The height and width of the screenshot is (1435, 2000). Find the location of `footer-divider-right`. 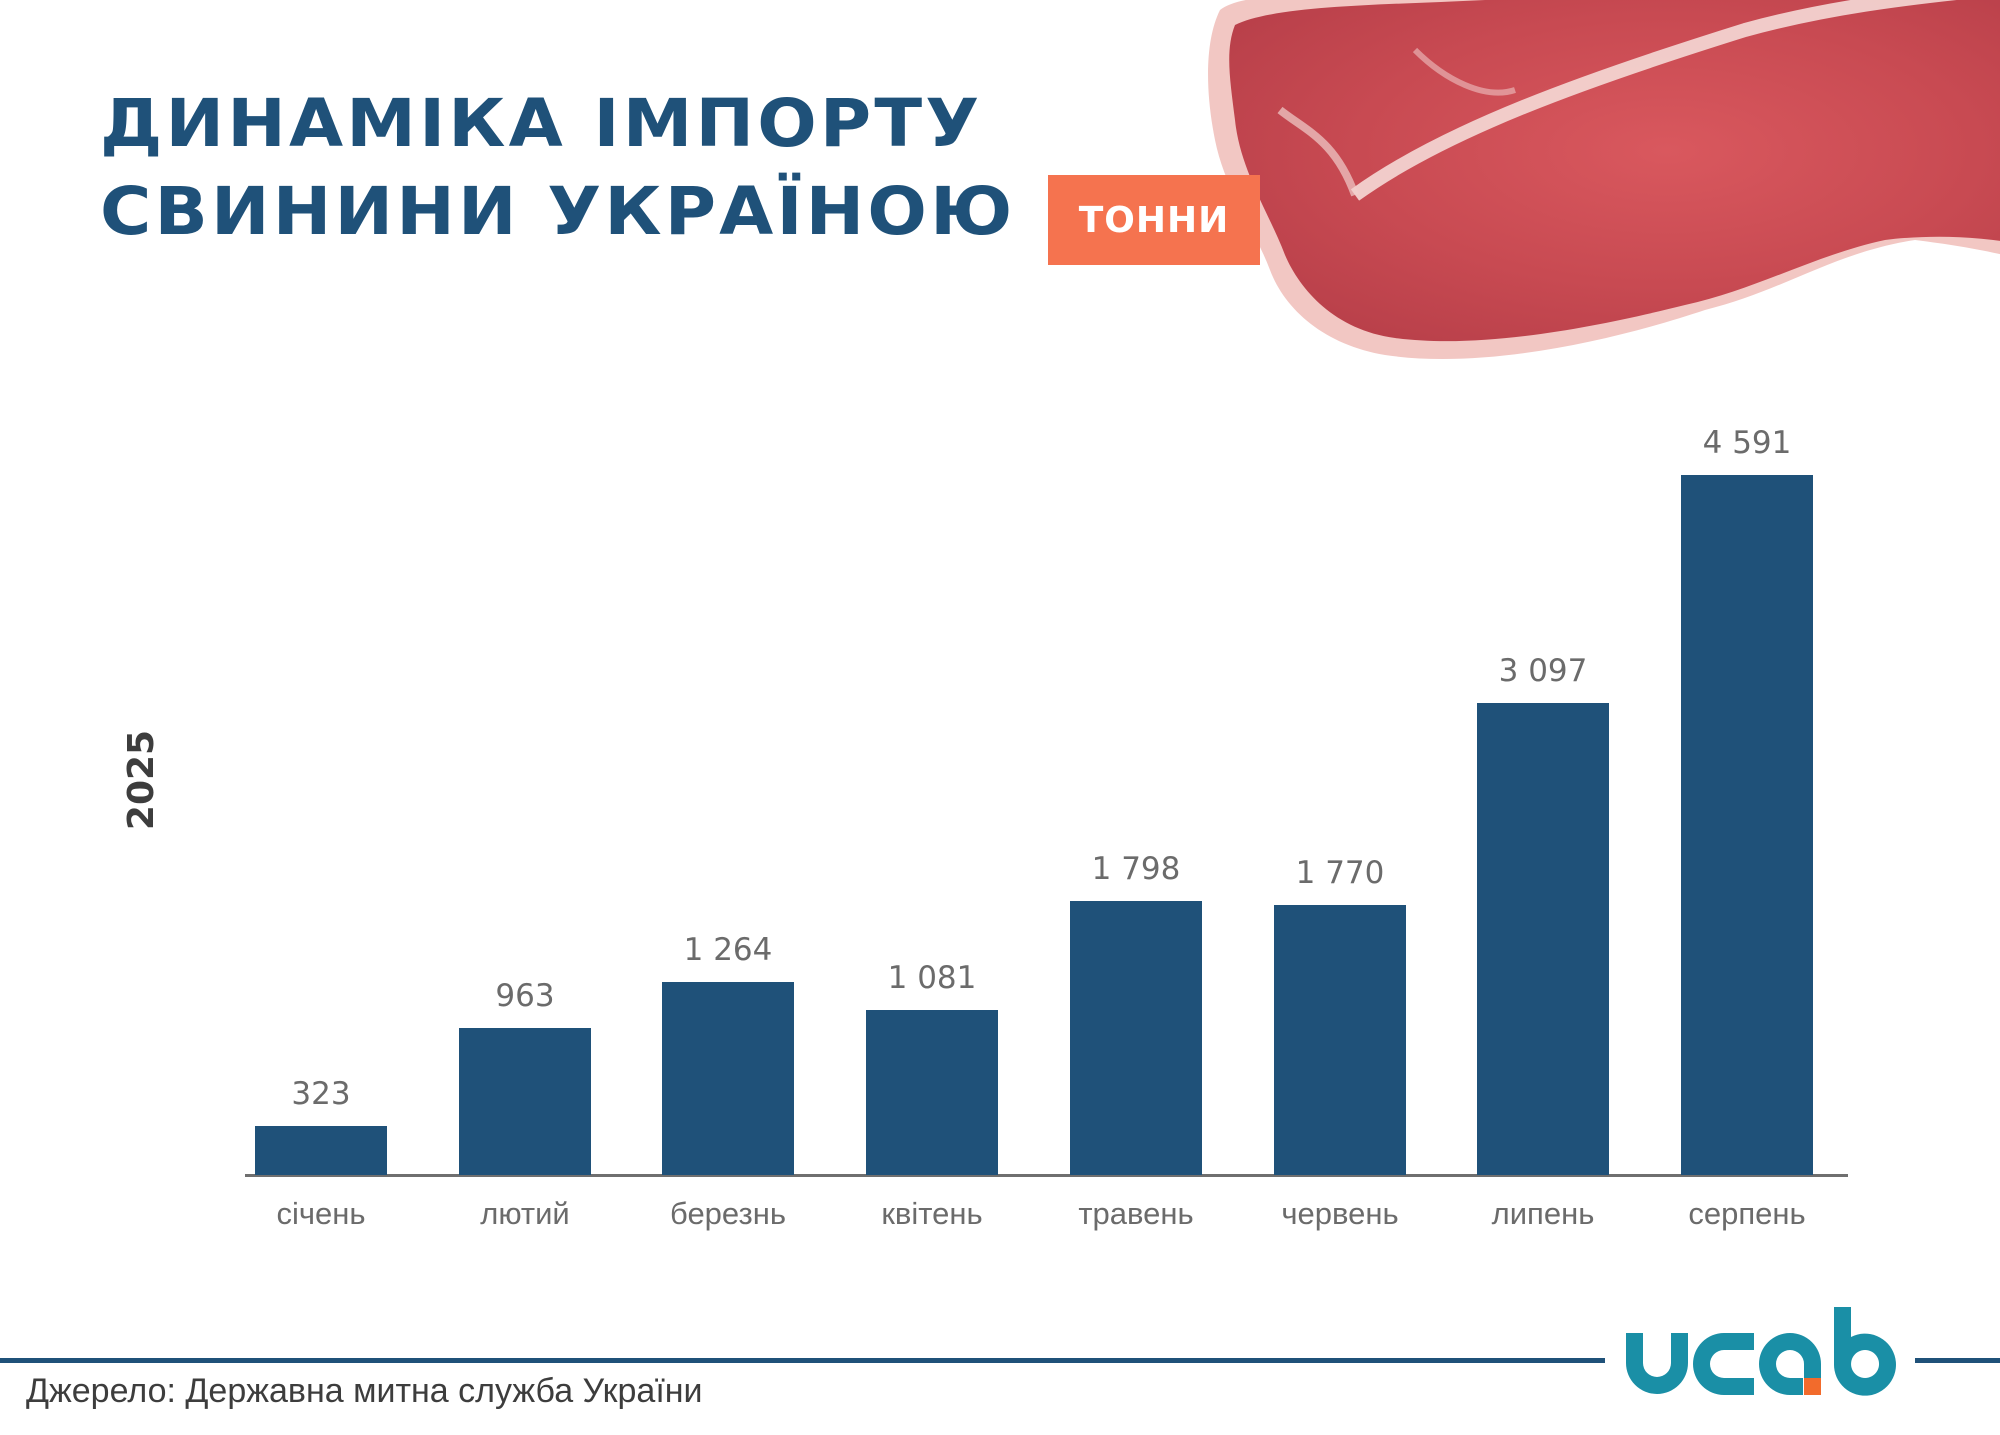

footer-divider-right is located at coordinates (1957, 1360).